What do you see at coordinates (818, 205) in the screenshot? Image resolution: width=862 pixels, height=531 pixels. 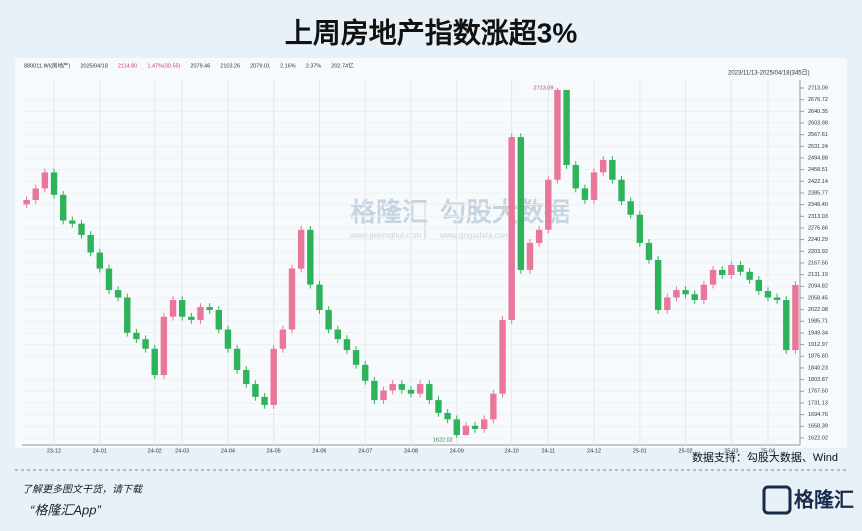 I see `y-tick-label: 2349.40` at bounding box center [818, 205].